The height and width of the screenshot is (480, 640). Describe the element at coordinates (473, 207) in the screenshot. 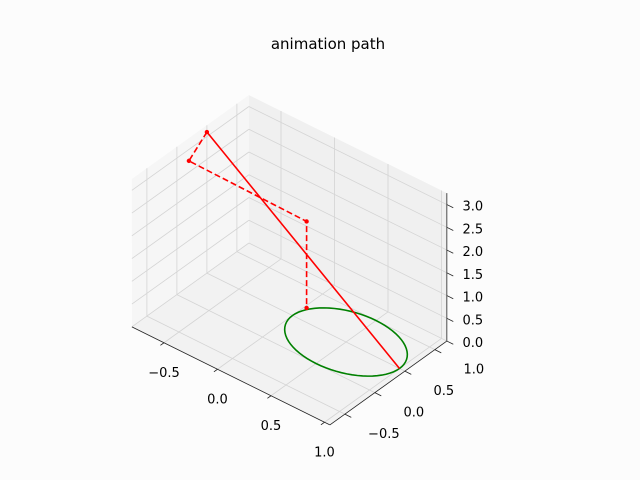

I see `z-tick-label: 3.0` at that location.